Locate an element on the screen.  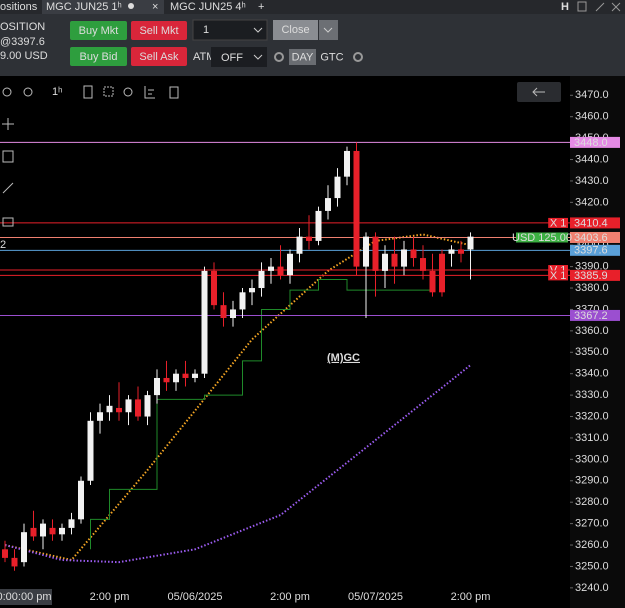
tab: MGC JUN25 4ʰ is located at coordinates (208, 7).